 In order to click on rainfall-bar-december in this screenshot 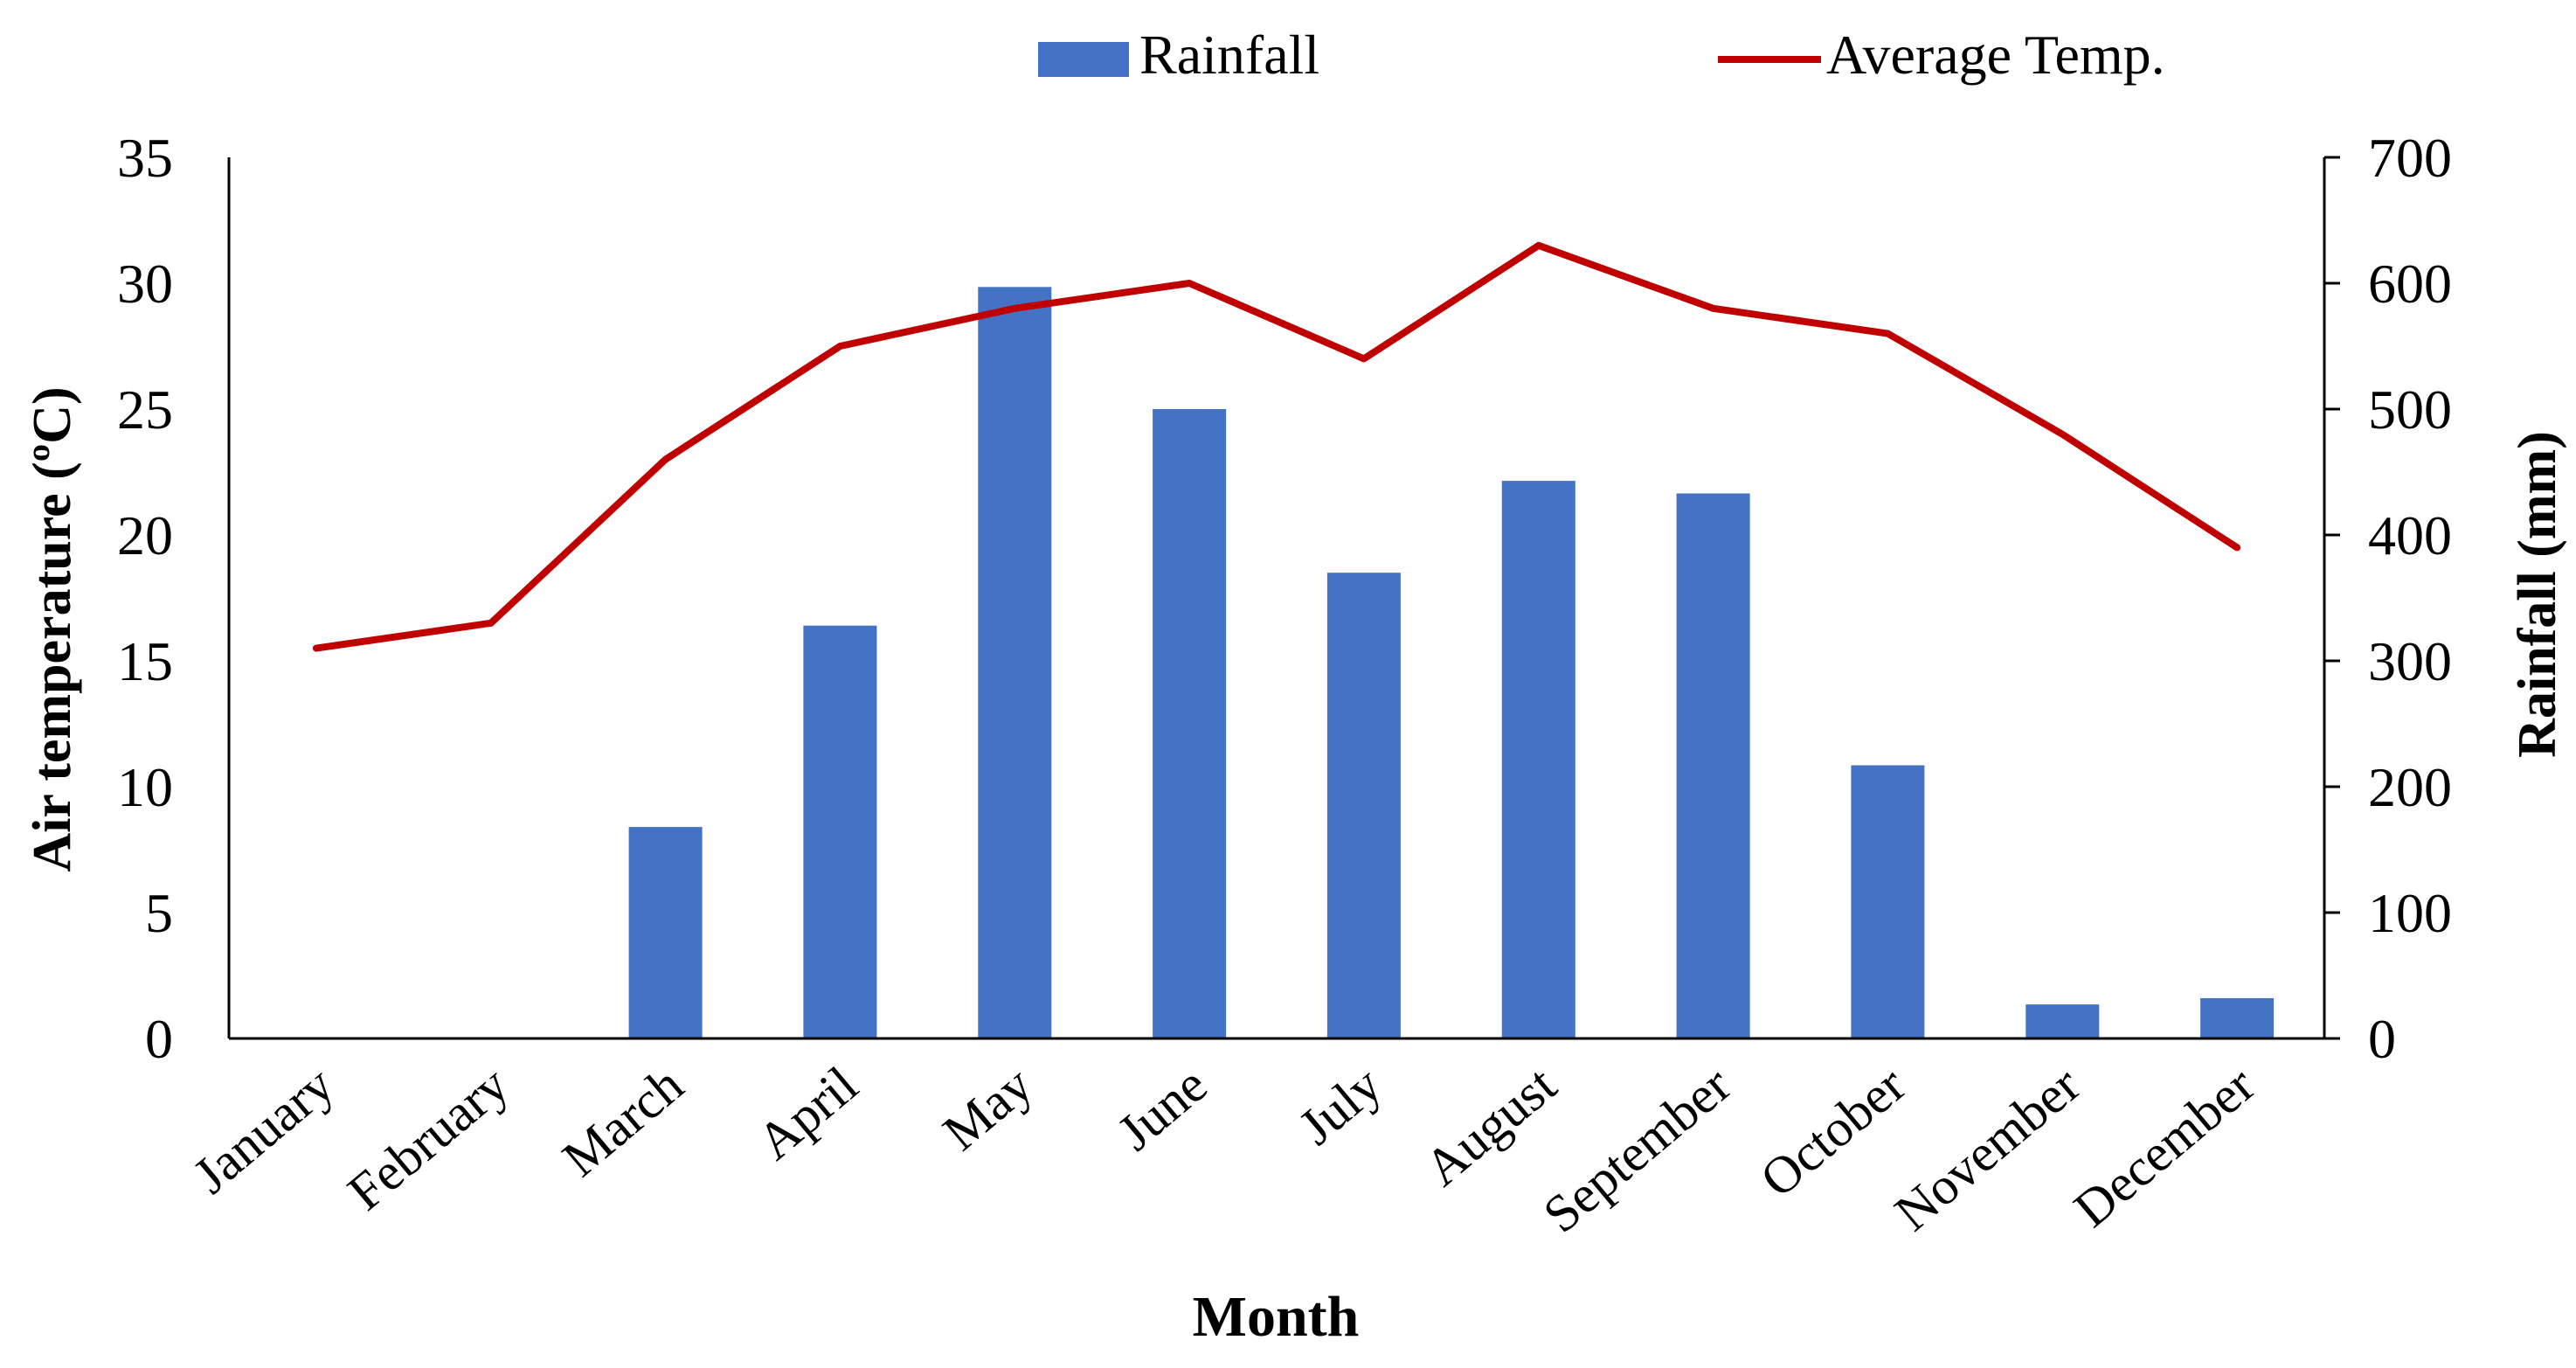, I will do `click(2237, 1018)`.